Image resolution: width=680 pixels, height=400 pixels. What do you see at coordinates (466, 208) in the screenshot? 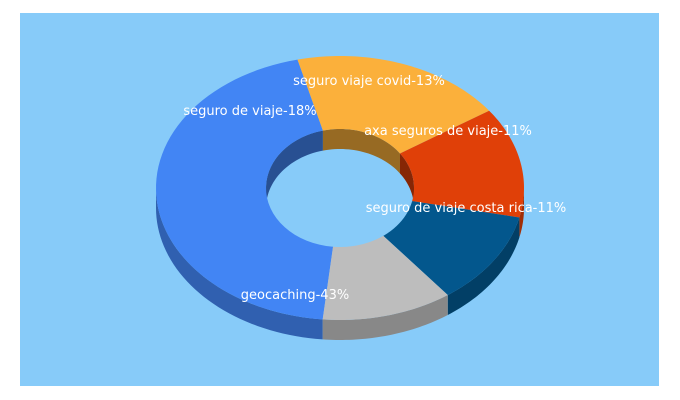
I see `slice-label-4: seguro de viaje costa rica-11%` at bounding box center [466, 208].